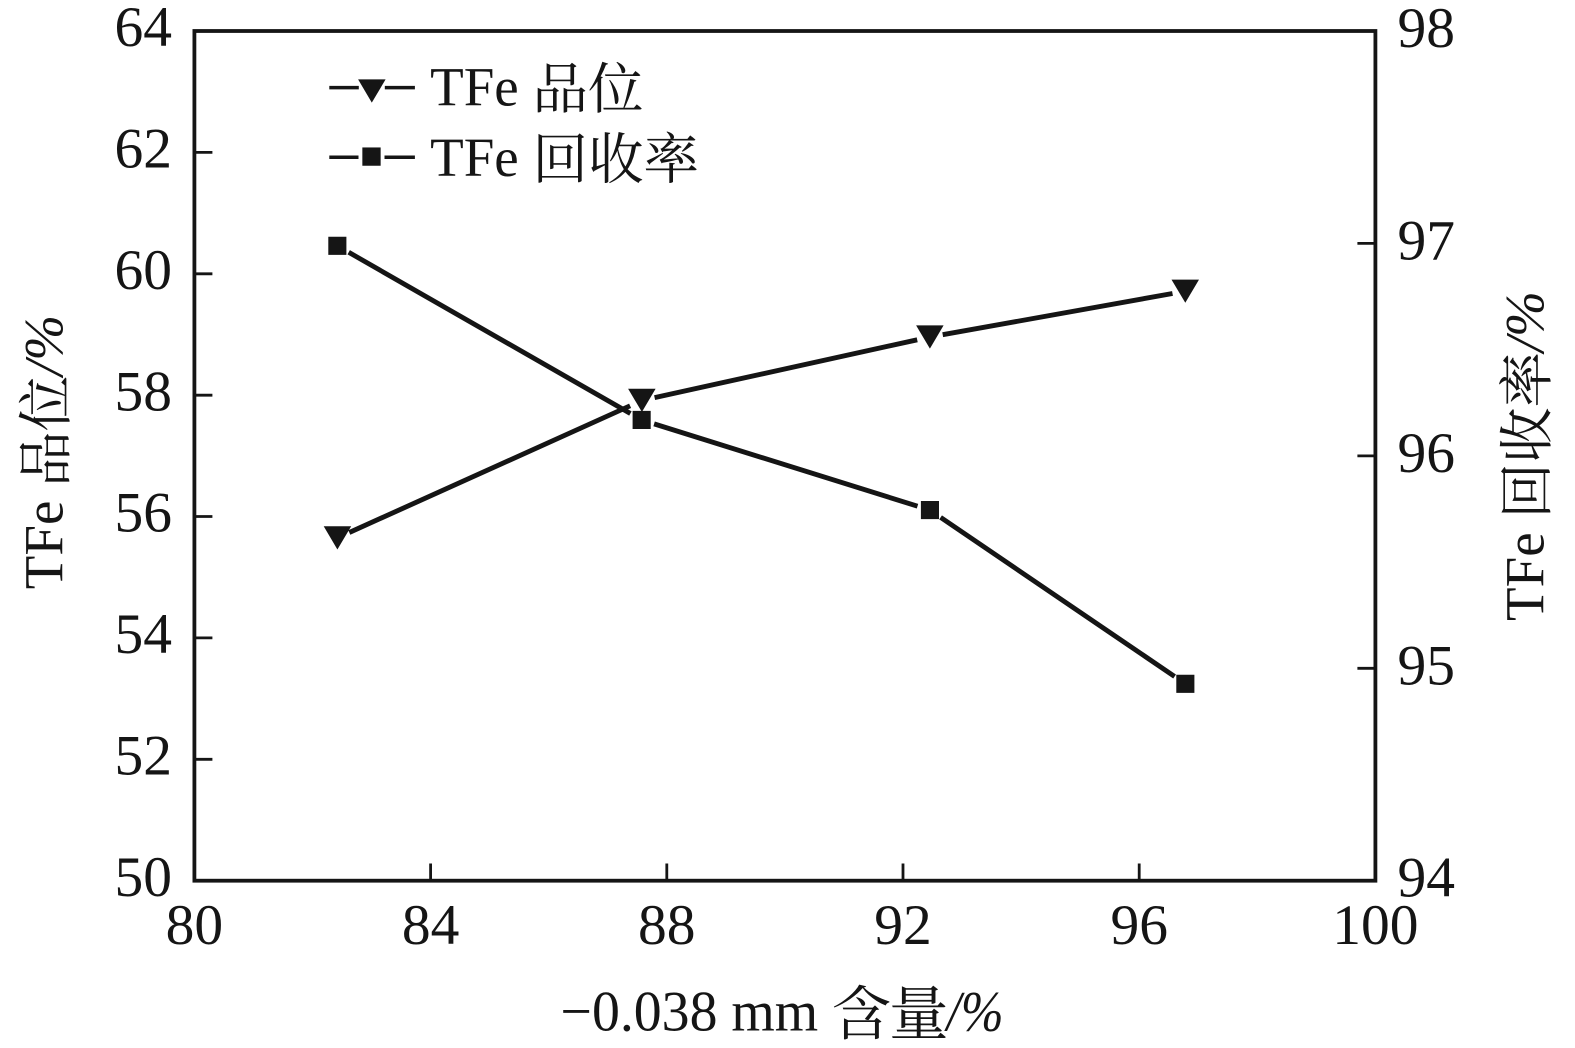  I want to click on svg-text: 98, so click(1427, 30).